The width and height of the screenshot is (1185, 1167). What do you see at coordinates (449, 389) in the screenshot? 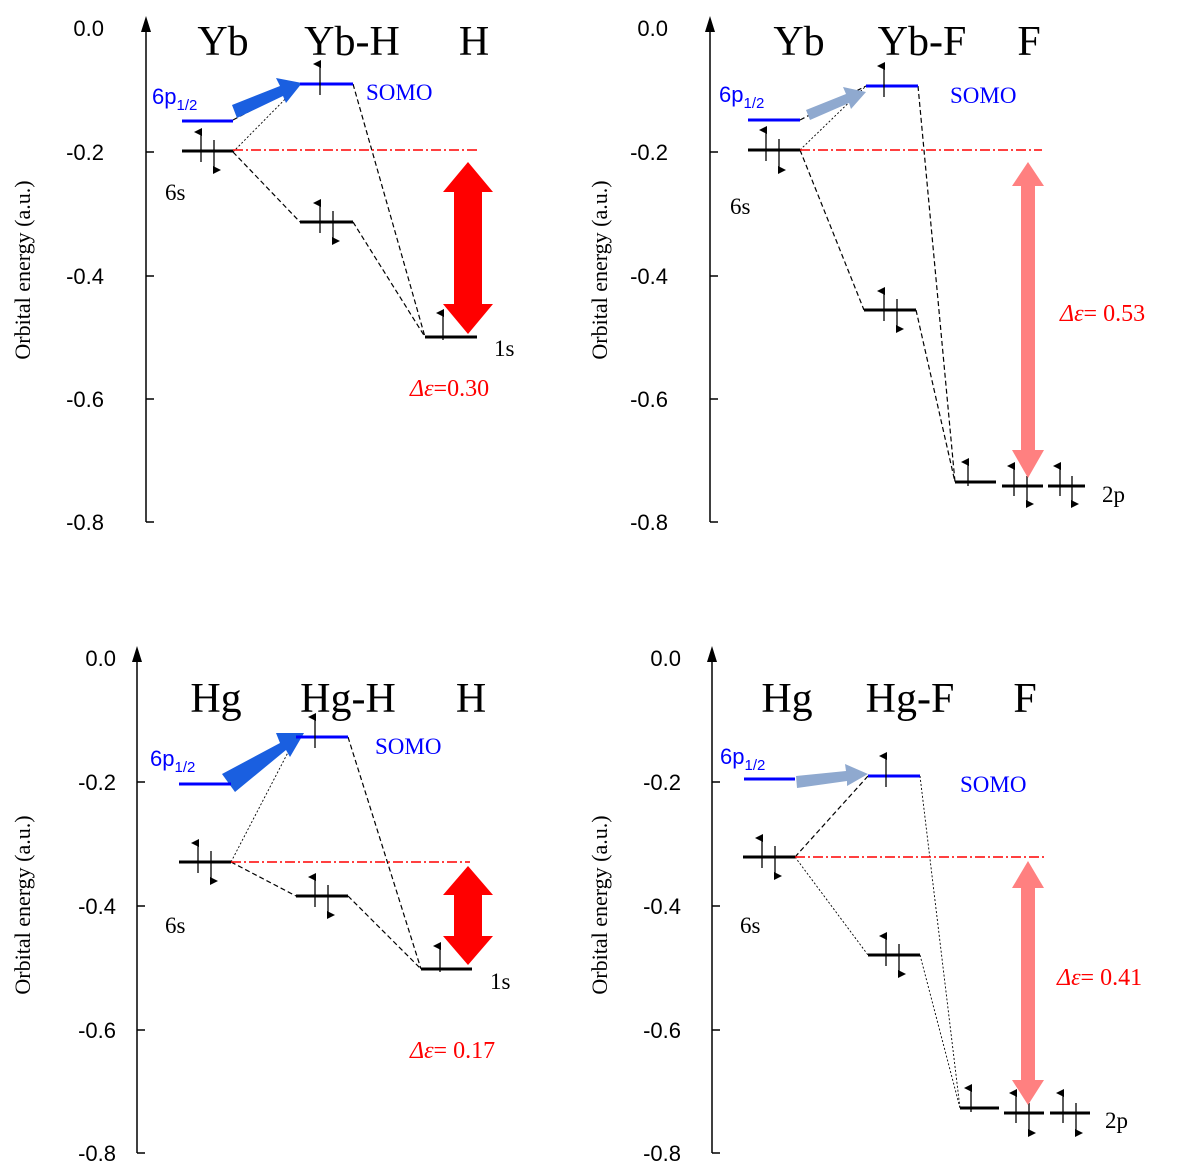
I see `delta-label: Δε=0.30` at bounding box center [449, 389].